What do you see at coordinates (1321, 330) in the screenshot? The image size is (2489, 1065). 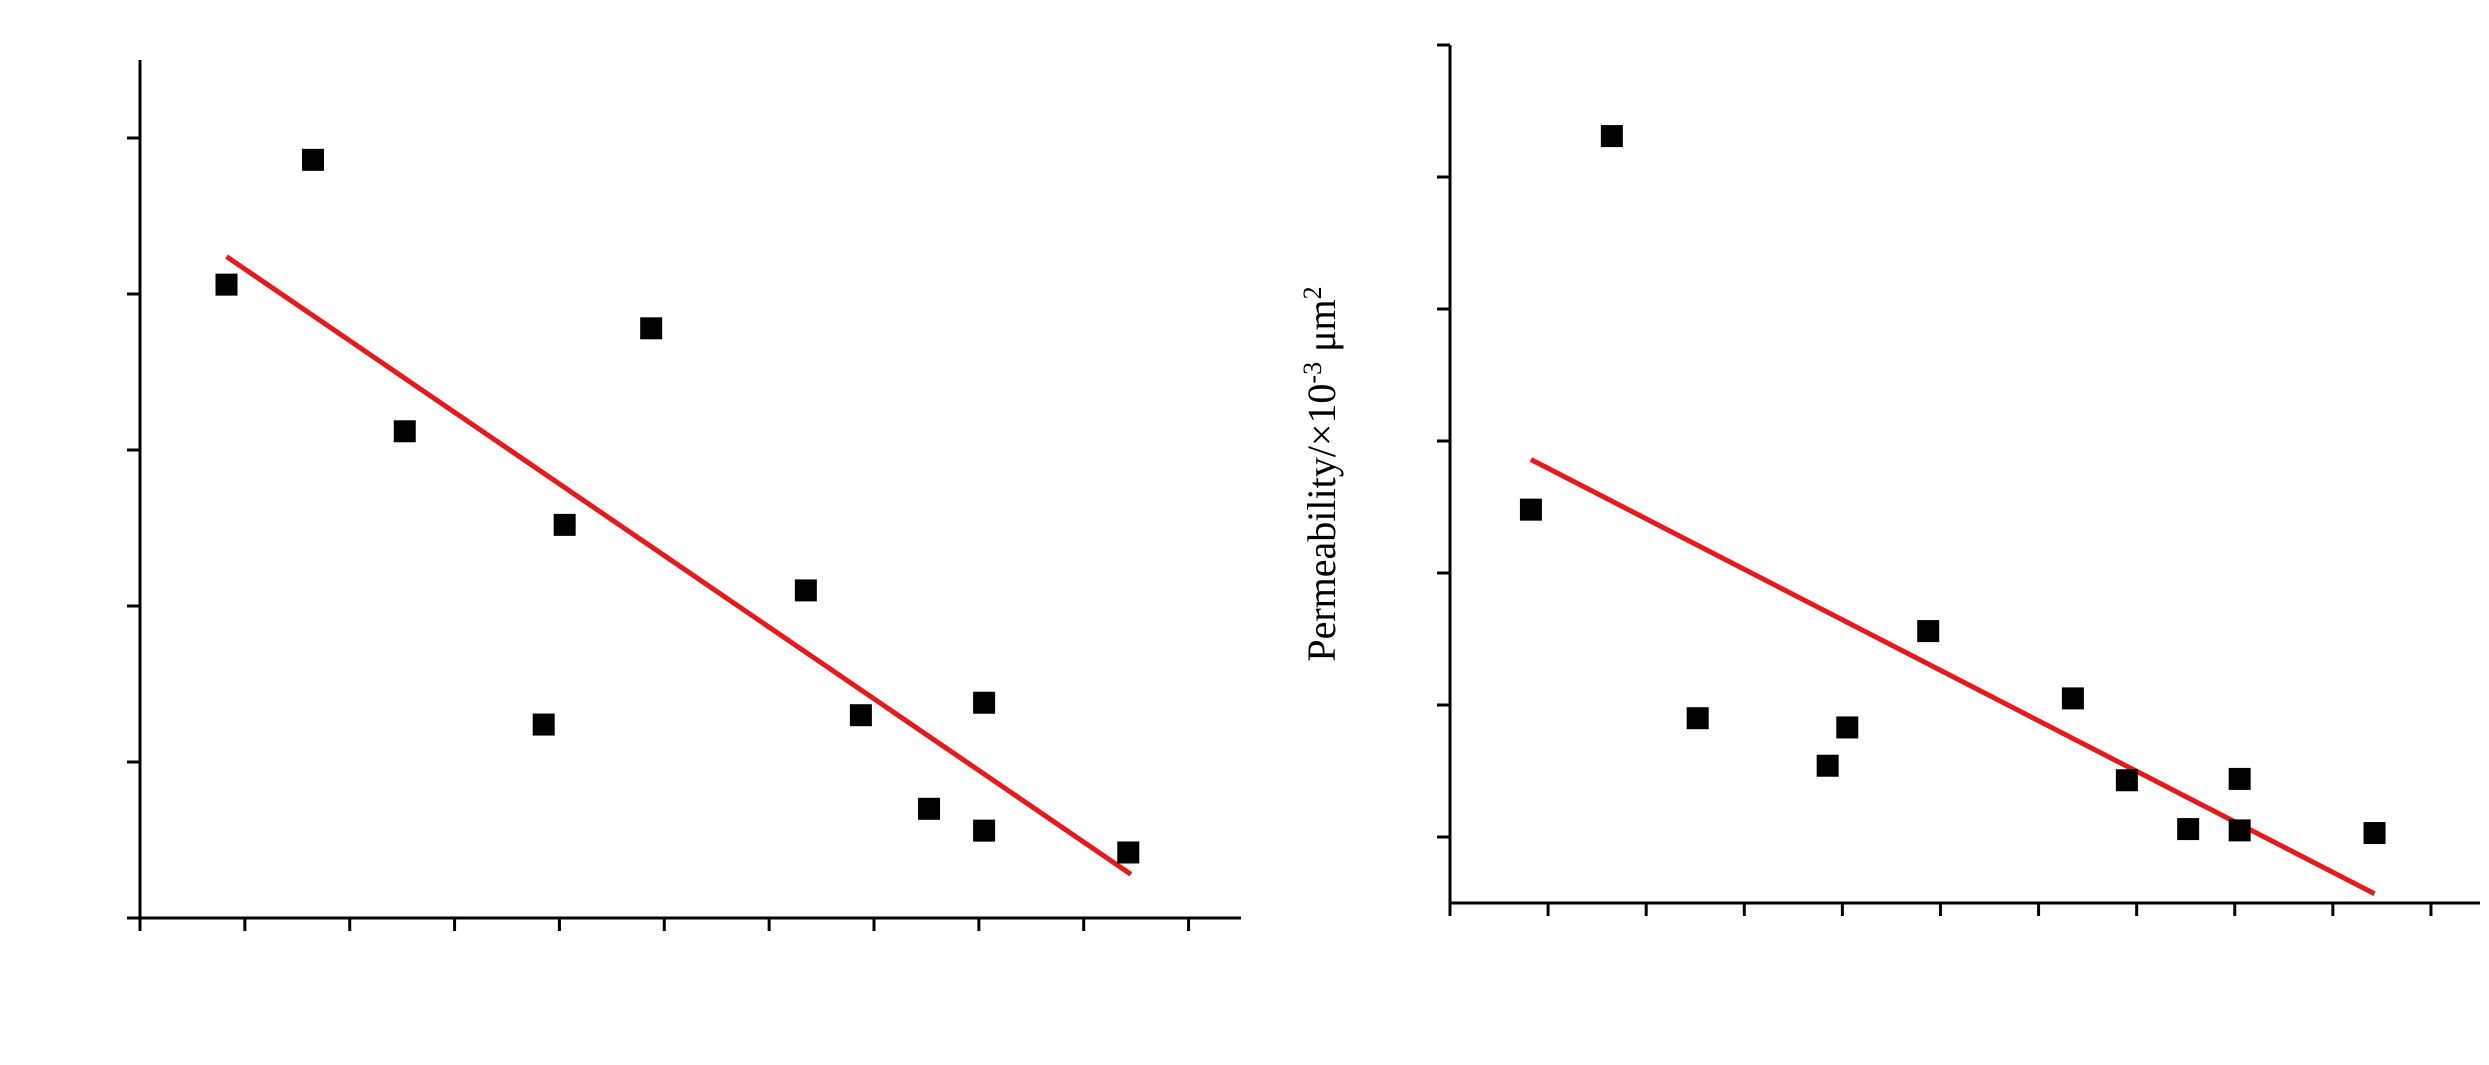 I see `y-axis-title-part: μm` at bounding box center [1321, 330].